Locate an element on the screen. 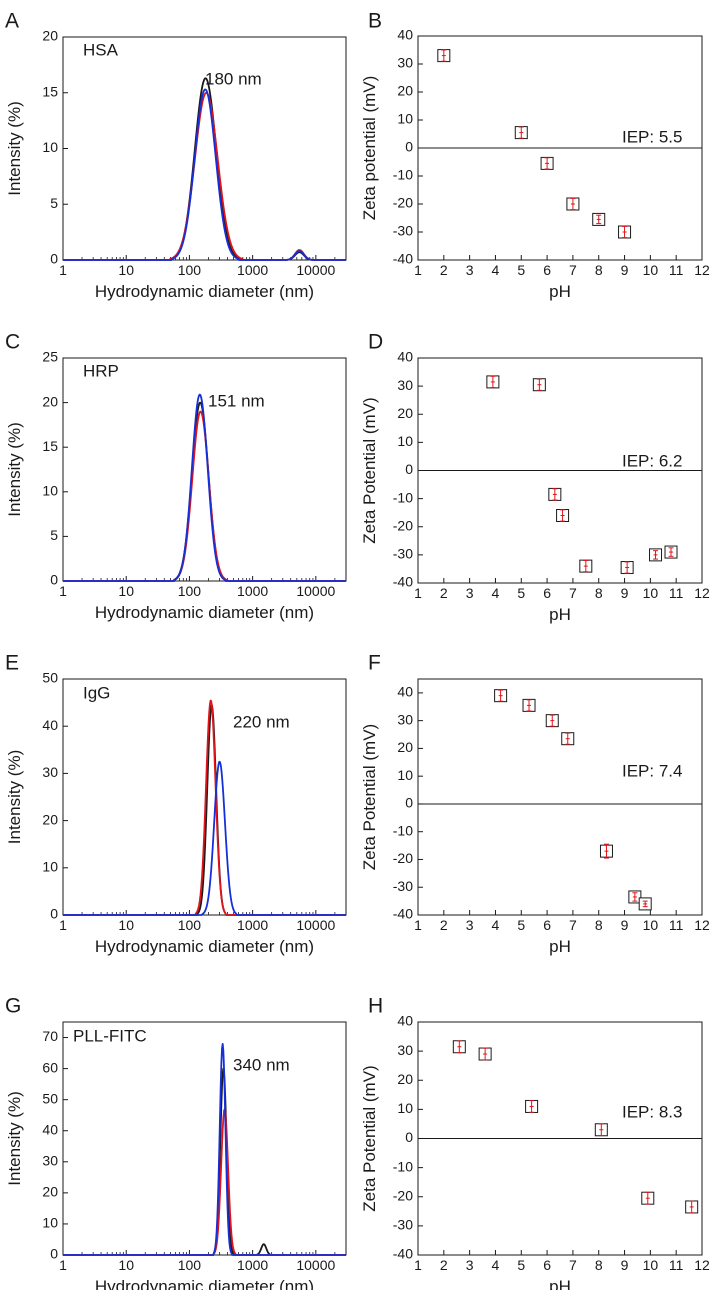 The width and height of the screenshot is (711, 1290). sample-label: IgG is located at coordinates (96, 692).